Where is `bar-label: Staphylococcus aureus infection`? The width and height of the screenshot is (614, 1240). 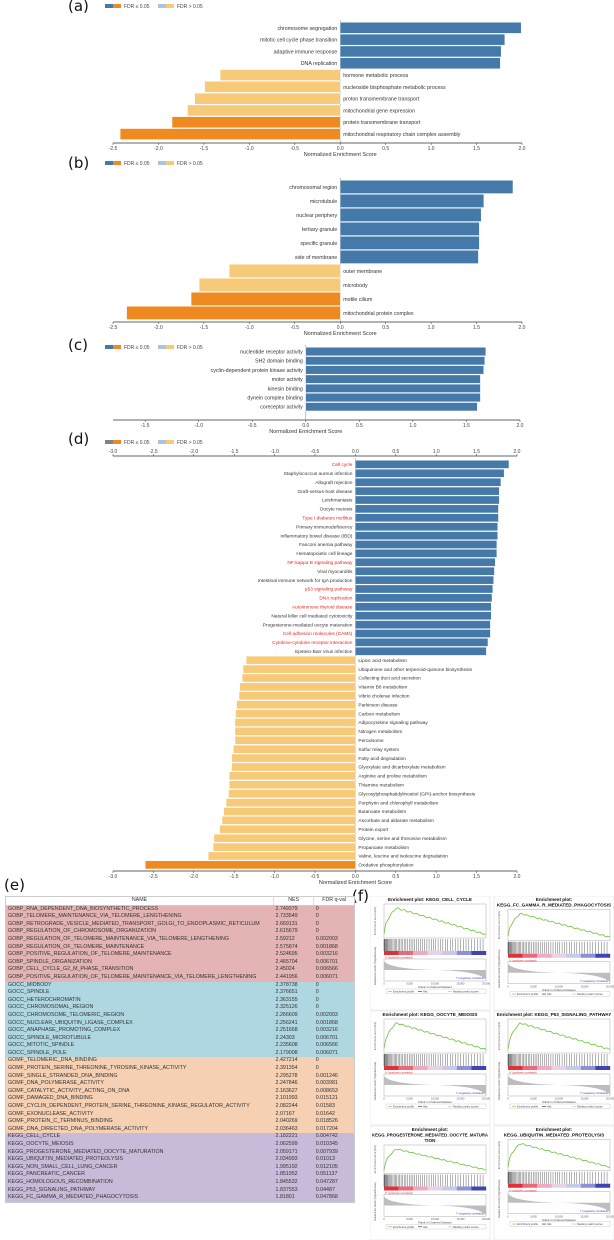 bar-label: Staphylococcus aureus infection is located at coordinates (318, 474).